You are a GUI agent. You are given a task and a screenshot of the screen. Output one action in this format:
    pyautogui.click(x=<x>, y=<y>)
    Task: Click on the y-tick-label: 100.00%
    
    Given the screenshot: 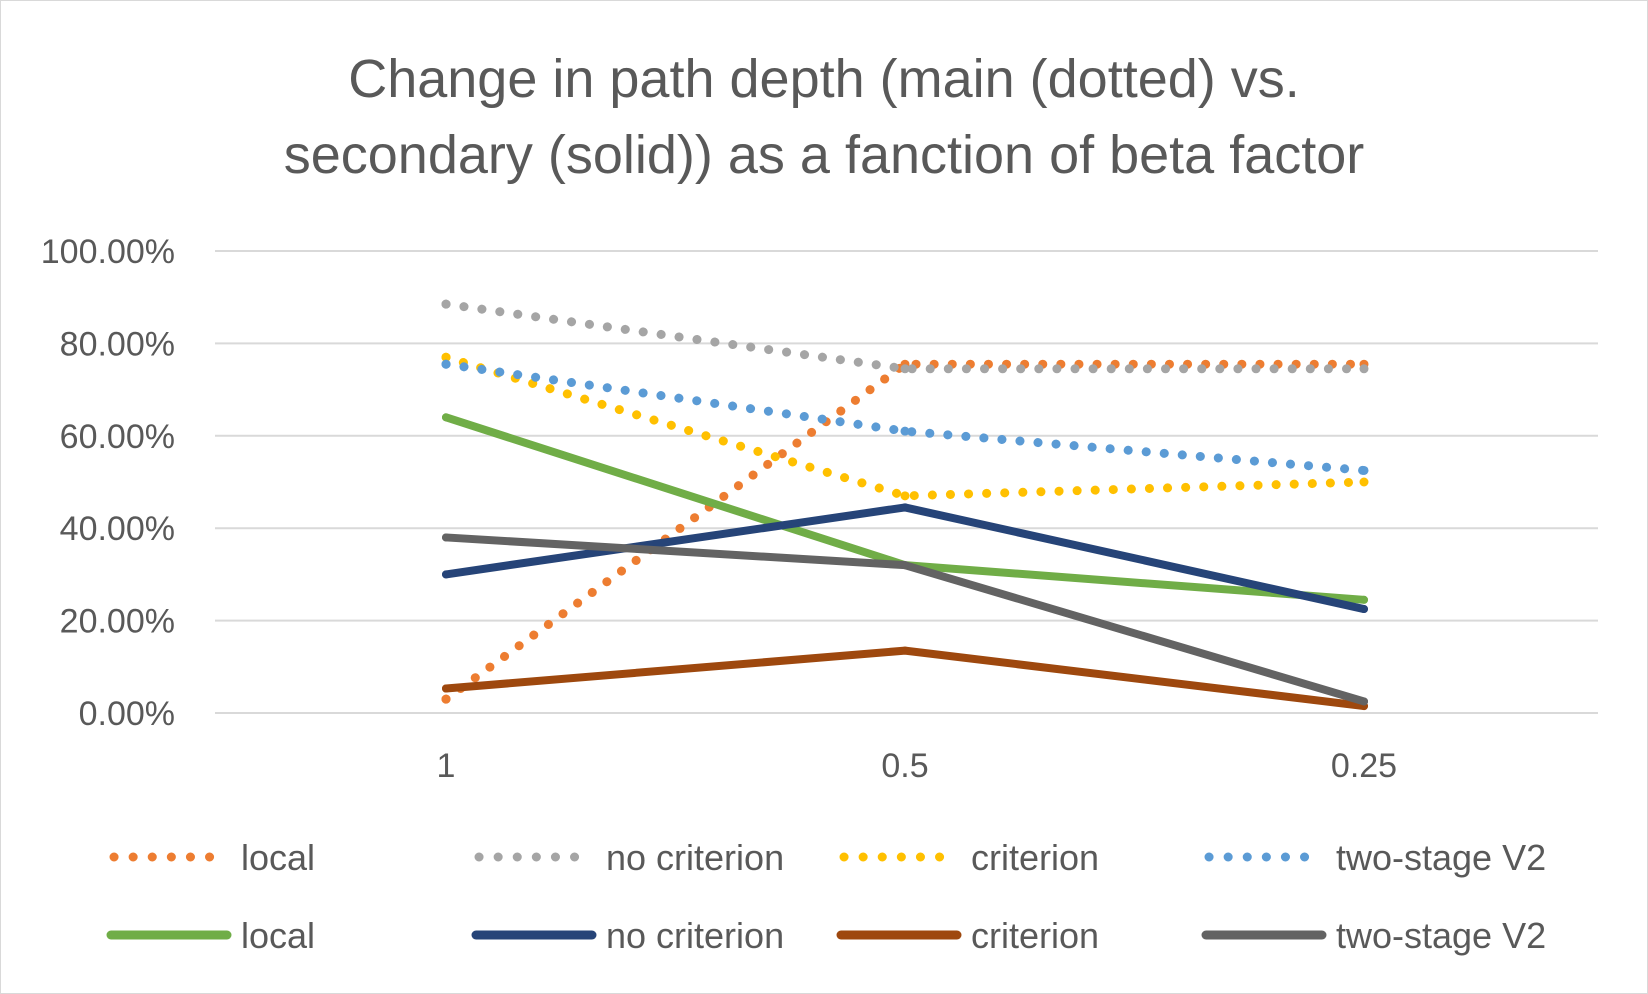 What is the action you would take?
    pyautogui.click(x=108, y=252)
    